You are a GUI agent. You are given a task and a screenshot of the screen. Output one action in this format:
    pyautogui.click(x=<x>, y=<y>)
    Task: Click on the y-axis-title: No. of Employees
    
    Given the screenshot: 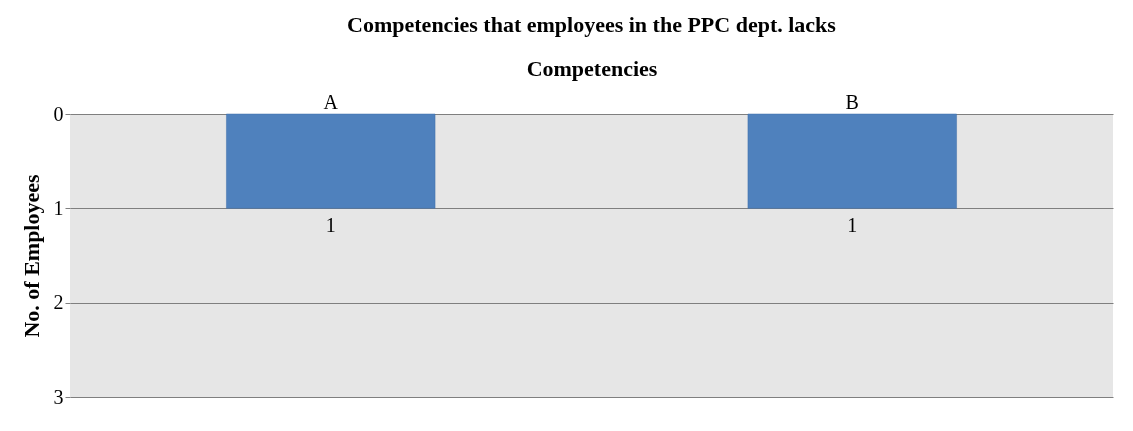 What is the action you would take?
    pyautogui.click(x=31, y=255)
    